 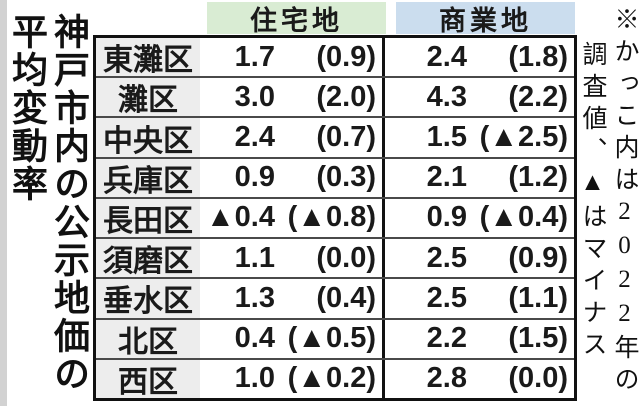 What do you see at coordinates (346, 96) in the screenshot?
I see `residential-previous-value: (2.0)` at bounding box center [346, 96].